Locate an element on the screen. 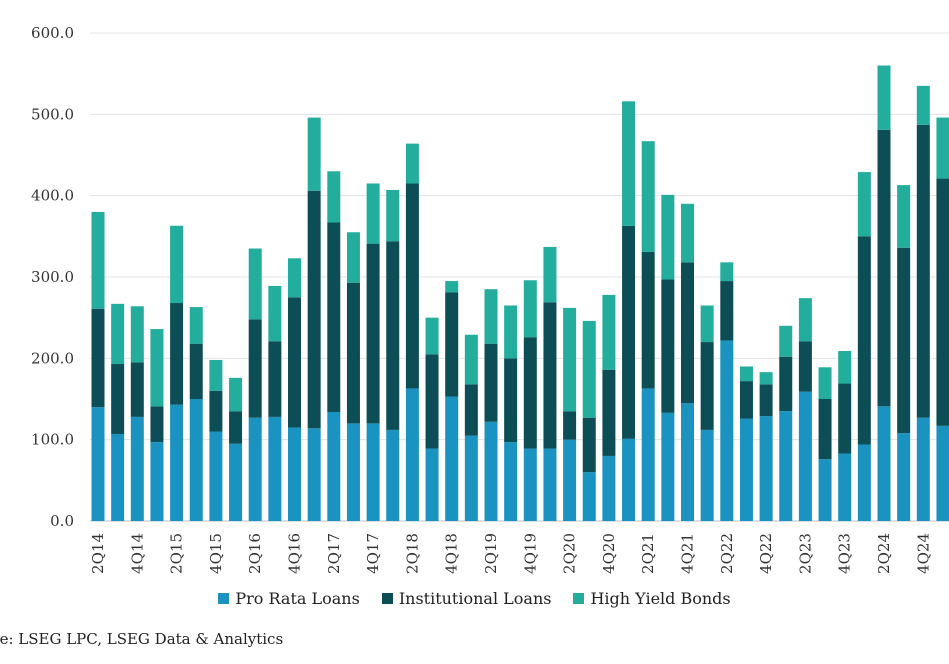 Image resolution: width=949 pixels, height=664 pixels. legend-label-pro-rata: Pro Rata Loans is located at coordinates (297, 598).